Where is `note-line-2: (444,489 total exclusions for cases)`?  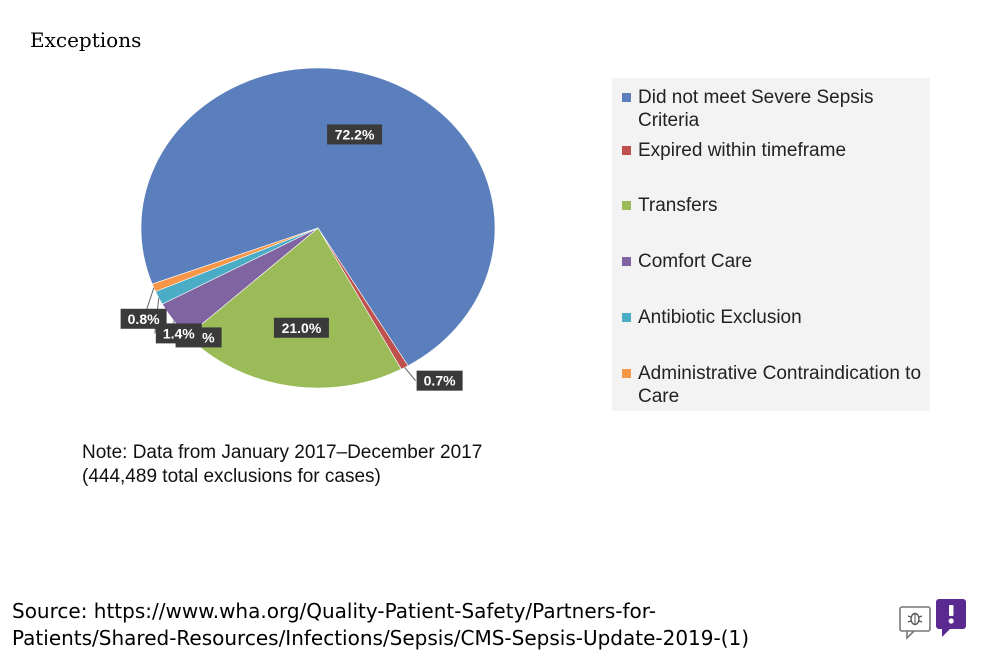 note-line-2: (444,489 total exclusions for cases) is located at coordinates (231, 476).